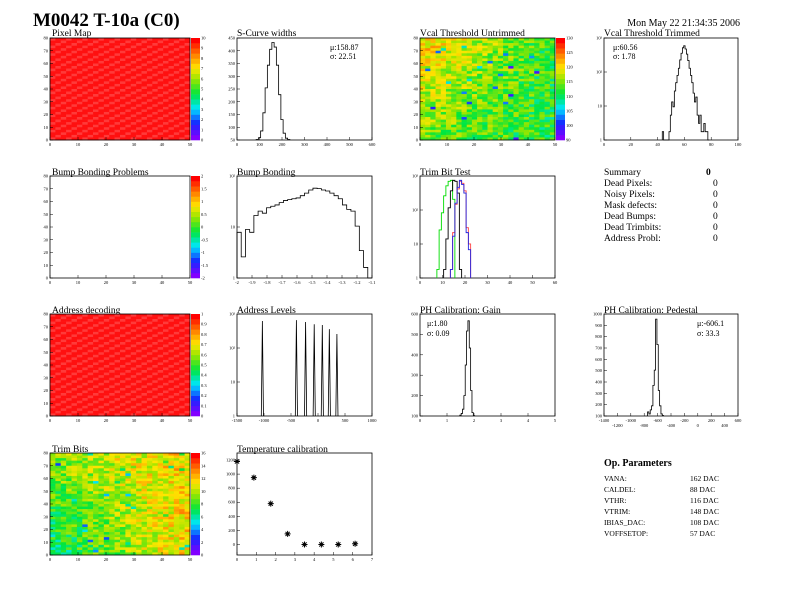 The image size is (792, 612). Describe the element at coordinates (233, 140) in the screenshot. I see `y-tick-label: 50` at that location.